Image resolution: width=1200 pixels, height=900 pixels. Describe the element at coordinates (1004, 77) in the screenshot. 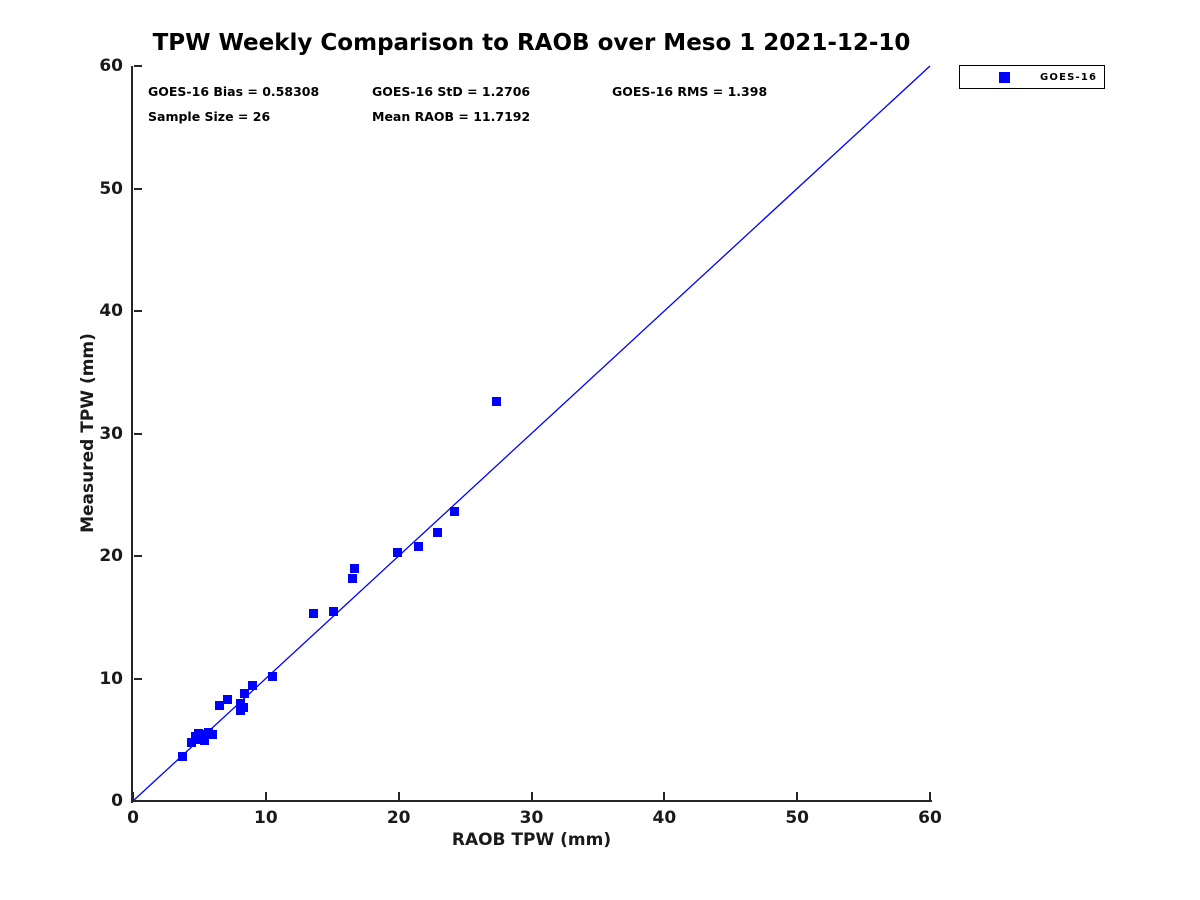

I see `legend-square-marker-icon` at that location.